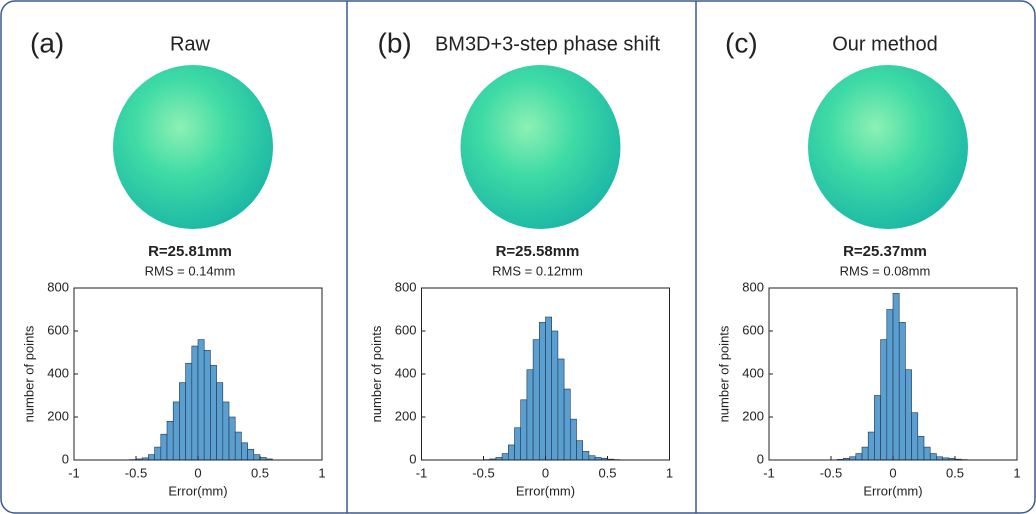 This screenshot has height=514, width=1036. What do you see at coordinates (885, 251) in the screenshot?
I see `radius-caption: R=25.37mm` at bounding box center [885, 251].